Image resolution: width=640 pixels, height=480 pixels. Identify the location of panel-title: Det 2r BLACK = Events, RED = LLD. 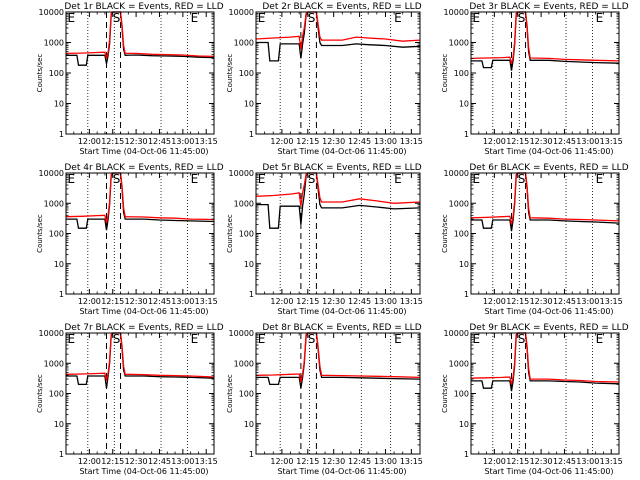
(341, 7).